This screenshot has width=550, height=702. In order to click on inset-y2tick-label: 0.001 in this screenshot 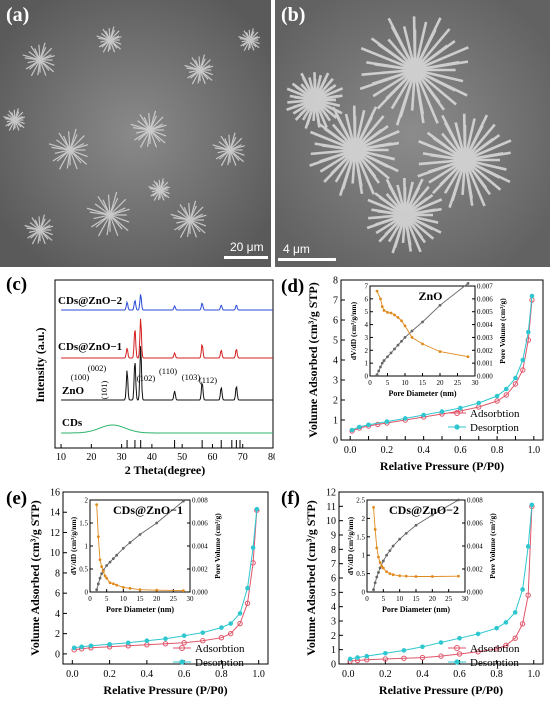, I will do `click(485, 364)`.